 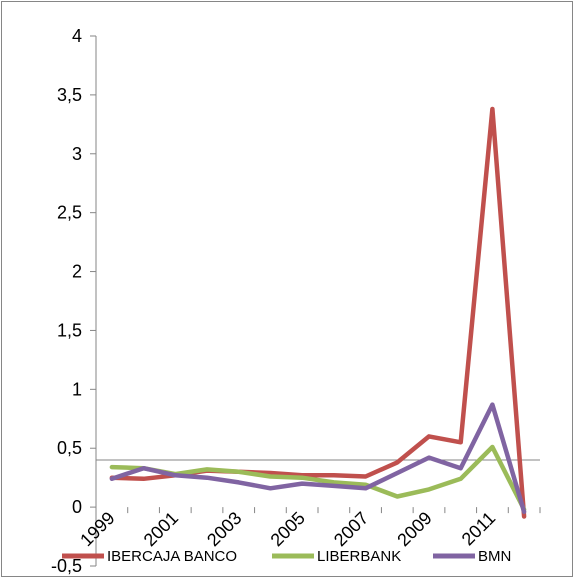 What do you see at coordinates (69, 95) in the screenshot?
I see `y-tick-label: 3,5` at bounding box center [69, 95].